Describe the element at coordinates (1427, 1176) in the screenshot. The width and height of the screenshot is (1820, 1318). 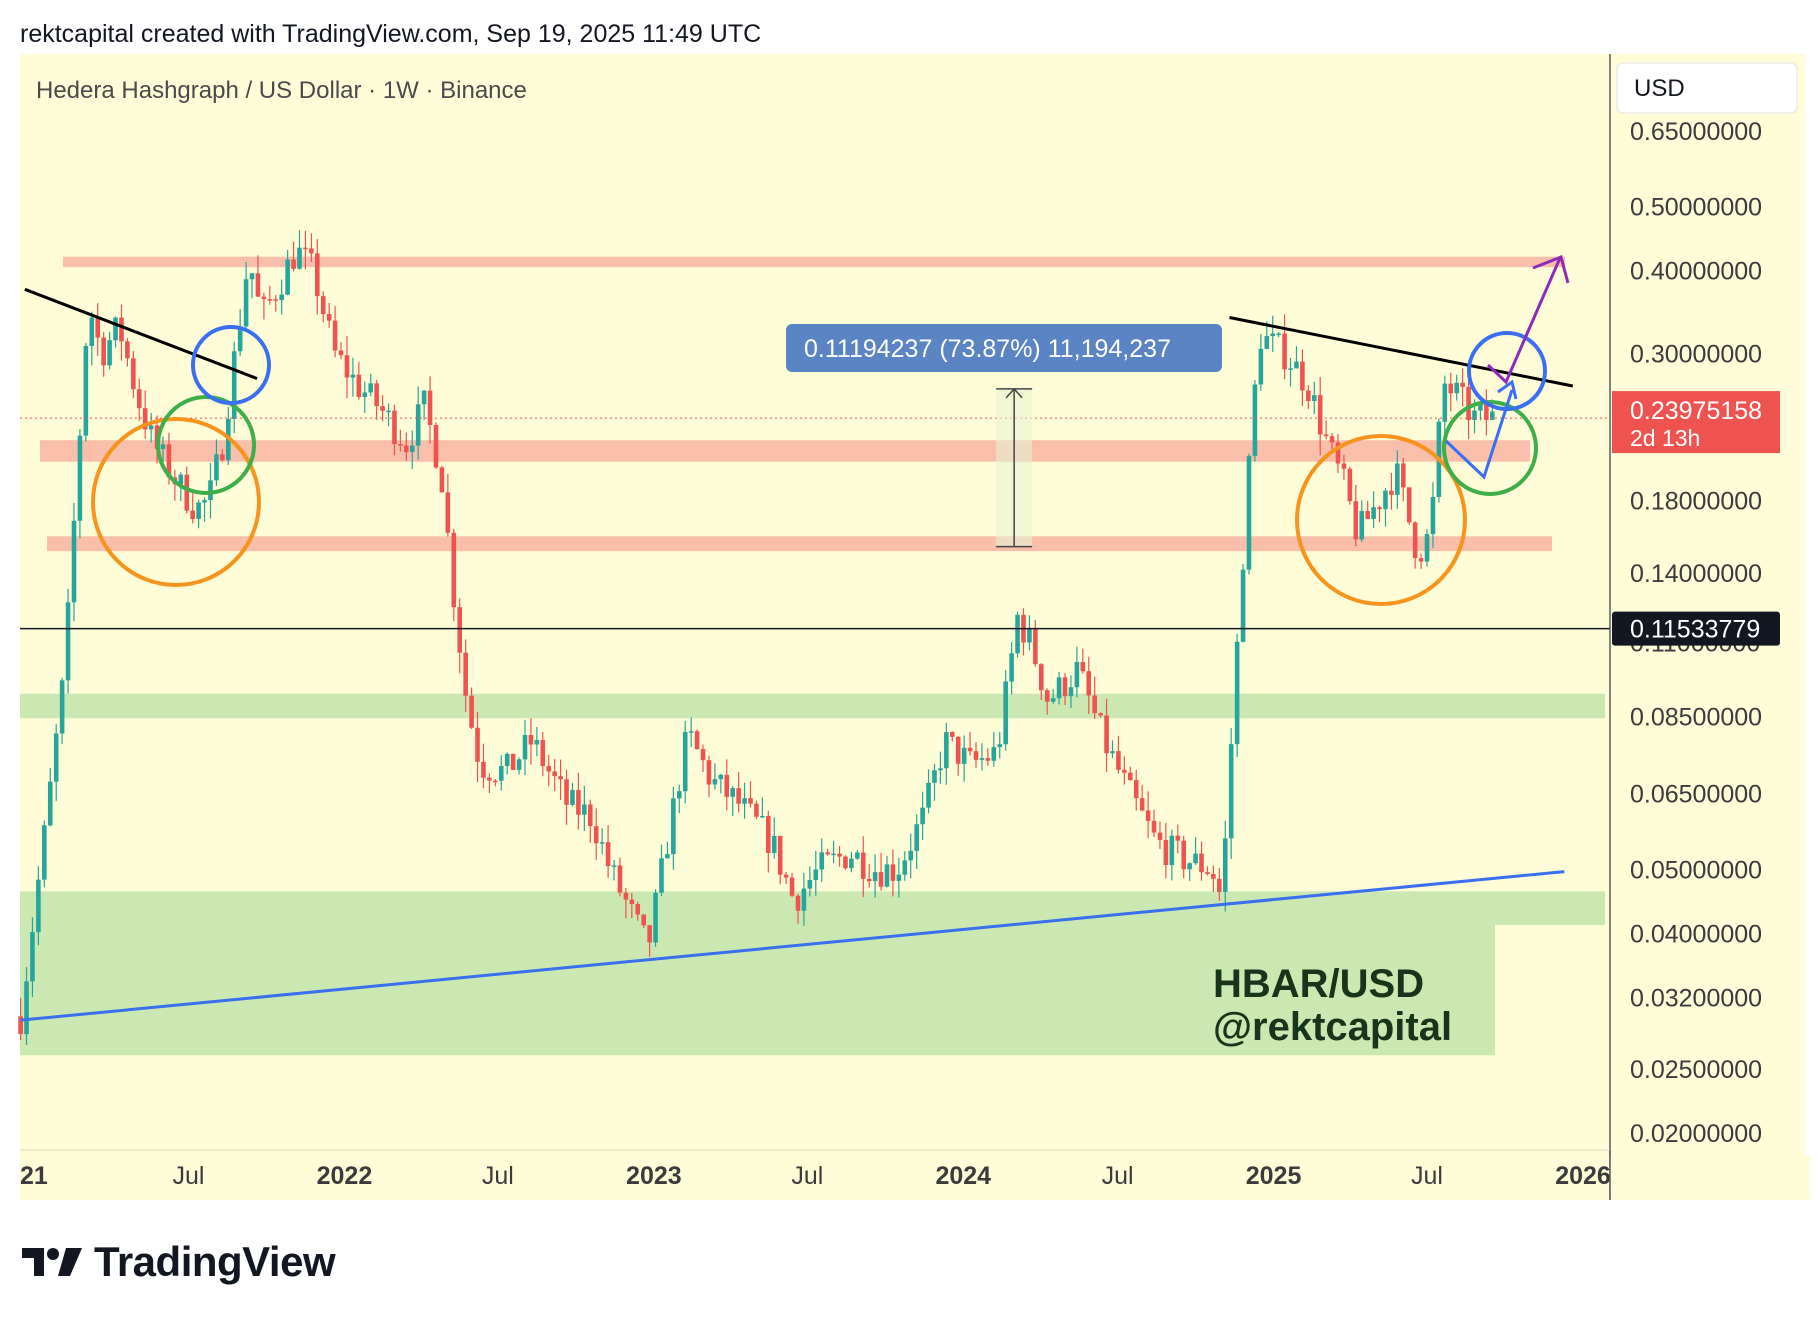
I see `time-tick-9: Jul` at that location.